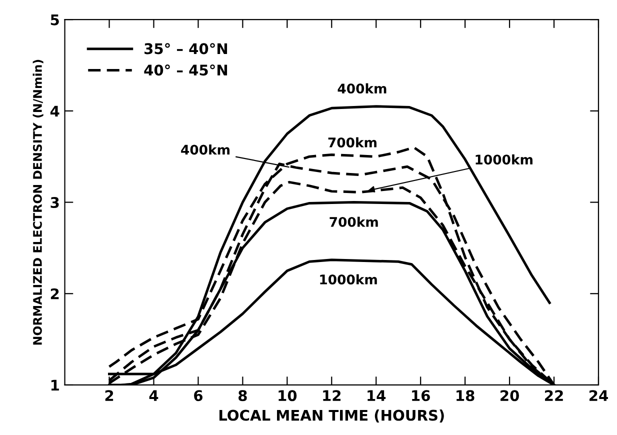 The width and height of the screenshot is (617, 435). I want to click on x-tick-label: 14, so click(377, 395).